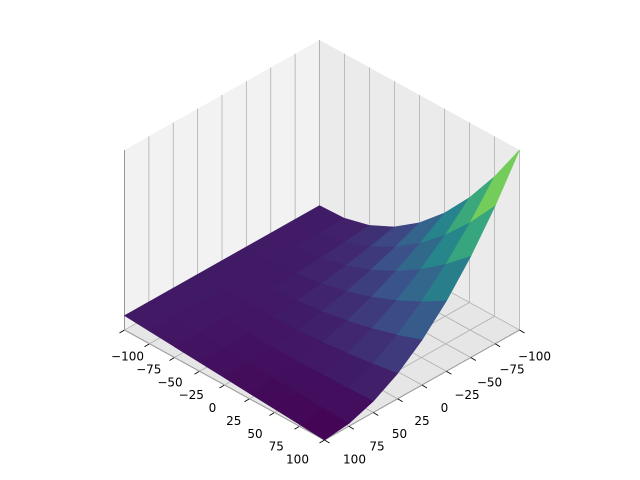  Describe the element at coordinates (297, 460) in the screenshot. I see `x-tick-label: 100` at that location.